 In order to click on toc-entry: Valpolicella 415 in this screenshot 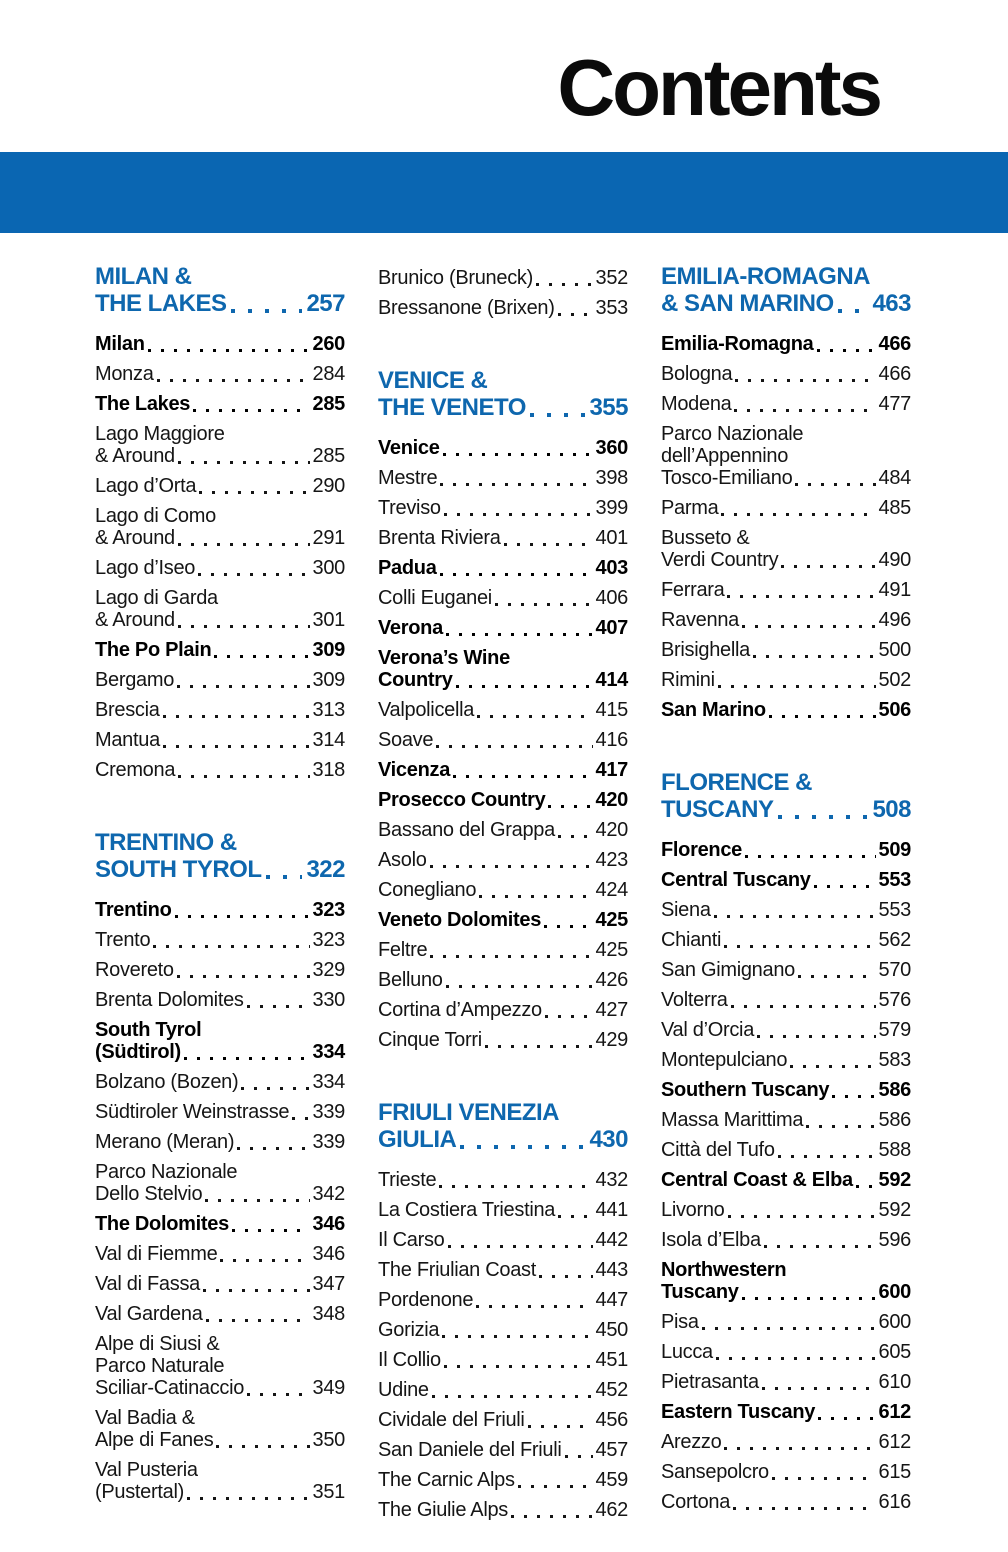, I will do `click(503, 710)`.